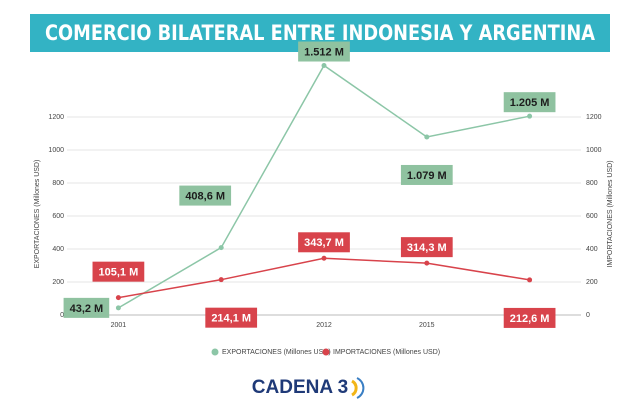 The image size is (640, 405). What do you see at coordinates (592, 249) in the screenshot?
I see `y2-tick-label: 400` at bounding box center [592, 249].